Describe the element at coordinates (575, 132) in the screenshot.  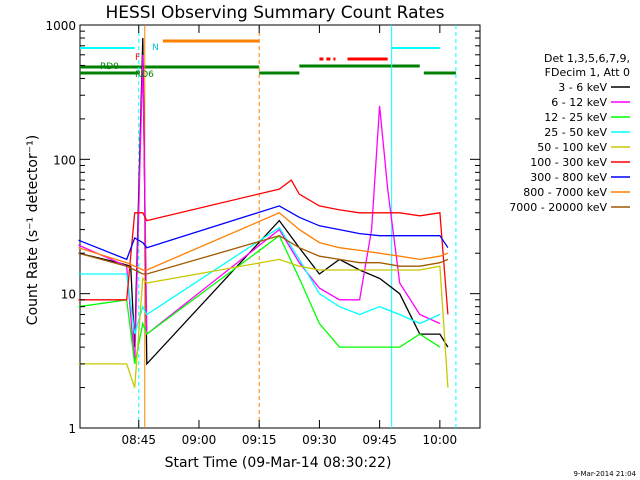
I see `legend-label-3: 25 - 50 keV` at that location.